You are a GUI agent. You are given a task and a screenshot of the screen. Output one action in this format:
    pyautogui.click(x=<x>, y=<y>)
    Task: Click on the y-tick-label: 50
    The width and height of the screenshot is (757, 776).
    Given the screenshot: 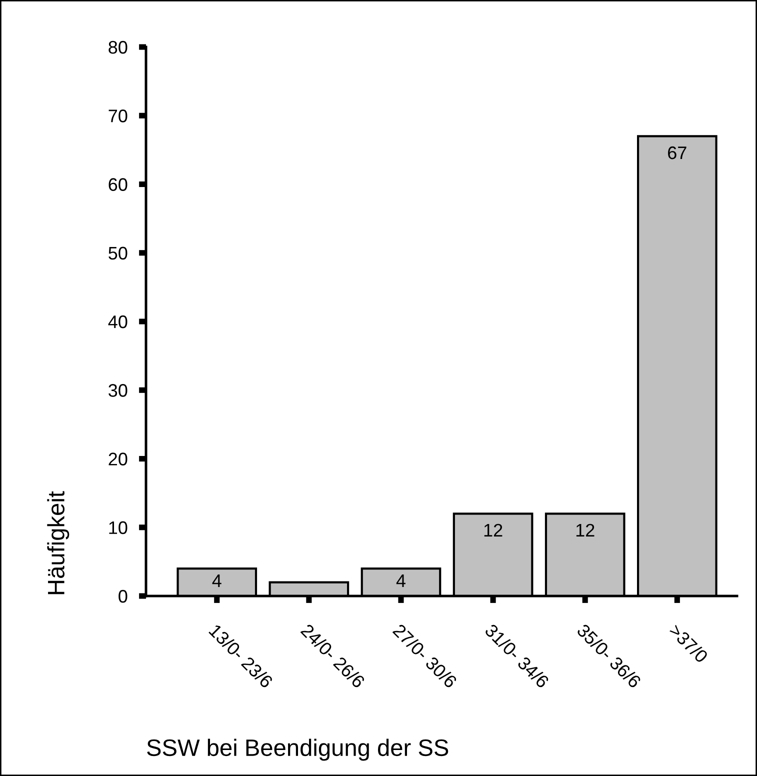 What is the action you would take?
    pyautogui.click(x=118, y=253)
    